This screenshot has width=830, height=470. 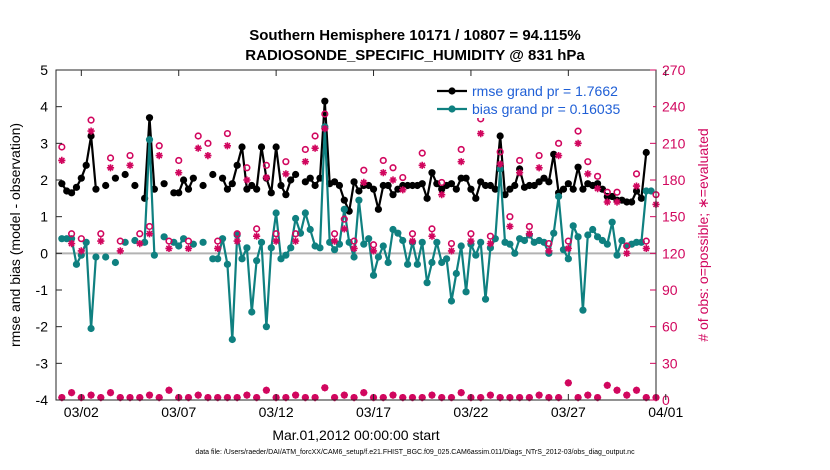 I want to click on legend-label-bias: bias grand pr = 0.16035, so click(x=546, y=109).